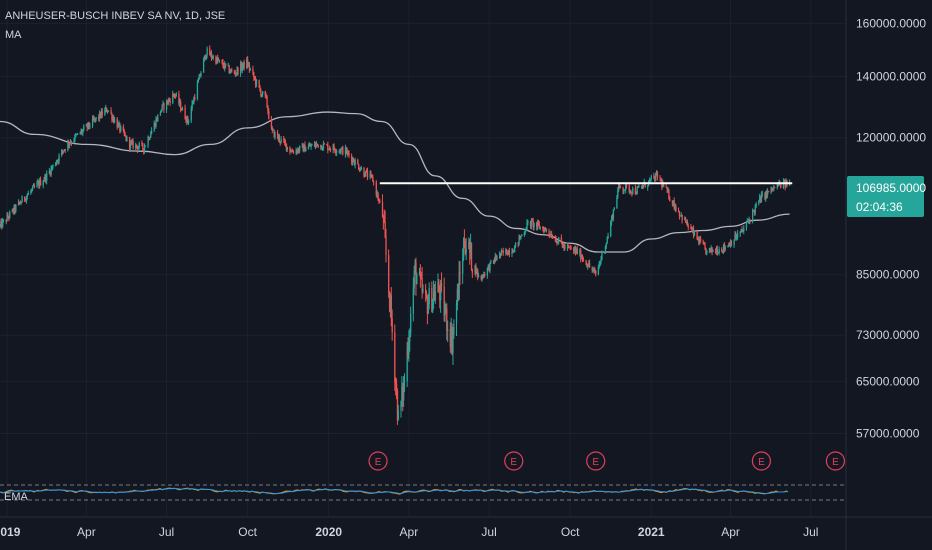  I want to click on y-tick-label: 73000.0000, so click(888, 335).